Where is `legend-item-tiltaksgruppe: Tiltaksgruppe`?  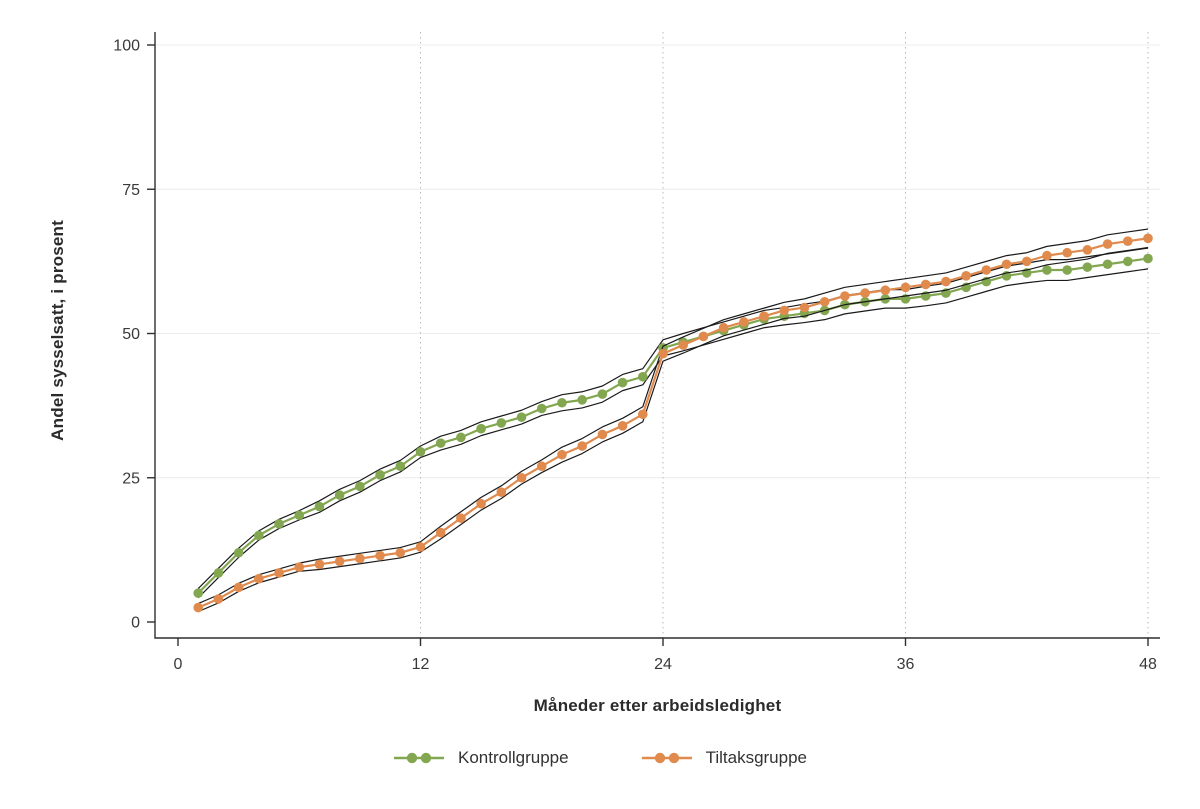
legend-item-tiltaksgruppe: Tiltaksgruppe is located at coordinates (724, 758).